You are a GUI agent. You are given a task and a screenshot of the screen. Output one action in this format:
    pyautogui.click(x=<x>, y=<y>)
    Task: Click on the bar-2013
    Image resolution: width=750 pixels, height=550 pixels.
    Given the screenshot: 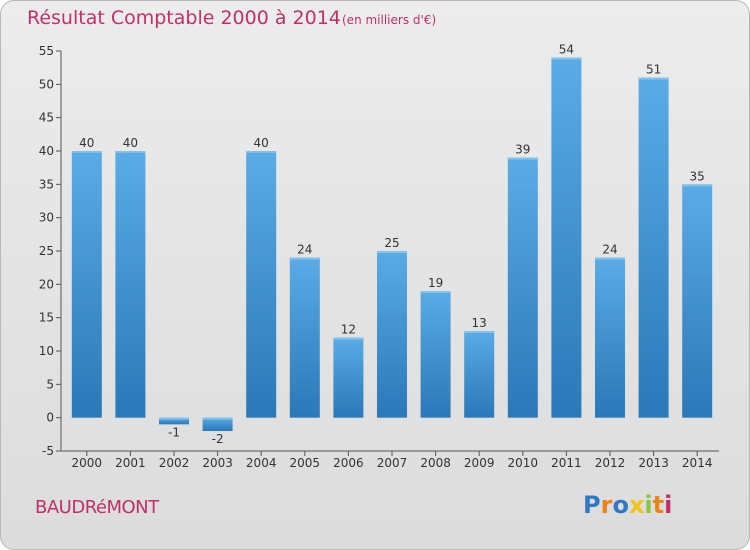 What is the action you would take?
    pyautogui.click(x=653, y=247)
    